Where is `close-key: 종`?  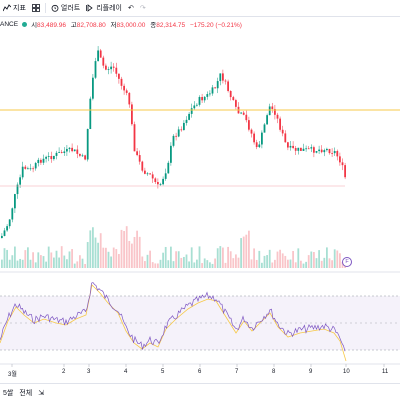 close-key: 종 is located at coordinates (153, 25).